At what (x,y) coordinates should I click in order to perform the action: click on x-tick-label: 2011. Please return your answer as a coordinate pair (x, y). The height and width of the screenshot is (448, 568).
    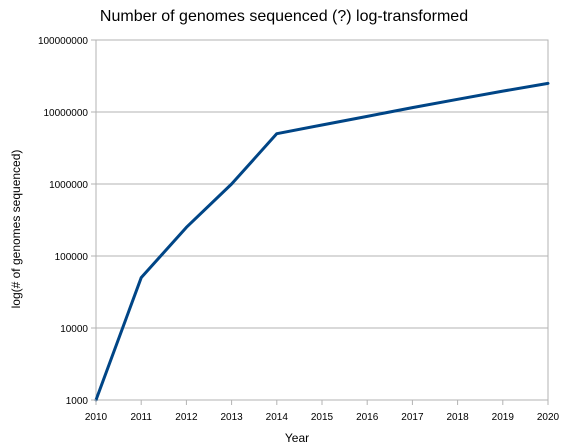
    Looking at the image, I should click on (141, 417).